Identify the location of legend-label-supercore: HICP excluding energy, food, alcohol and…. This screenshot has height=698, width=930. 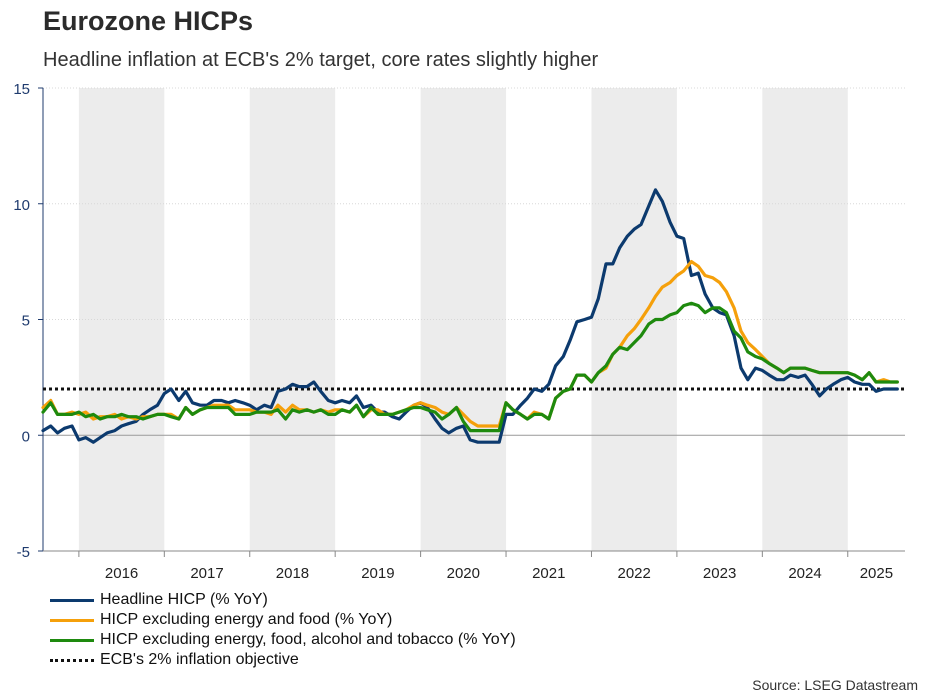
(308, 639).